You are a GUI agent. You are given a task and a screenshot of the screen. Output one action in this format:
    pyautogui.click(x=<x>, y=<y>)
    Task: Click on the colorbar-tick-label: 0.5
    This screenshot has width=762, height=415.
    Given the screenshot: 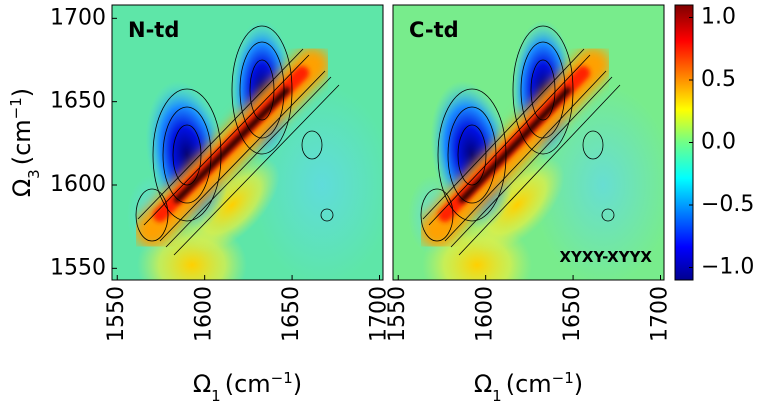 What is the action you would take?
    pyautogui.click(x=718, y=79)
    